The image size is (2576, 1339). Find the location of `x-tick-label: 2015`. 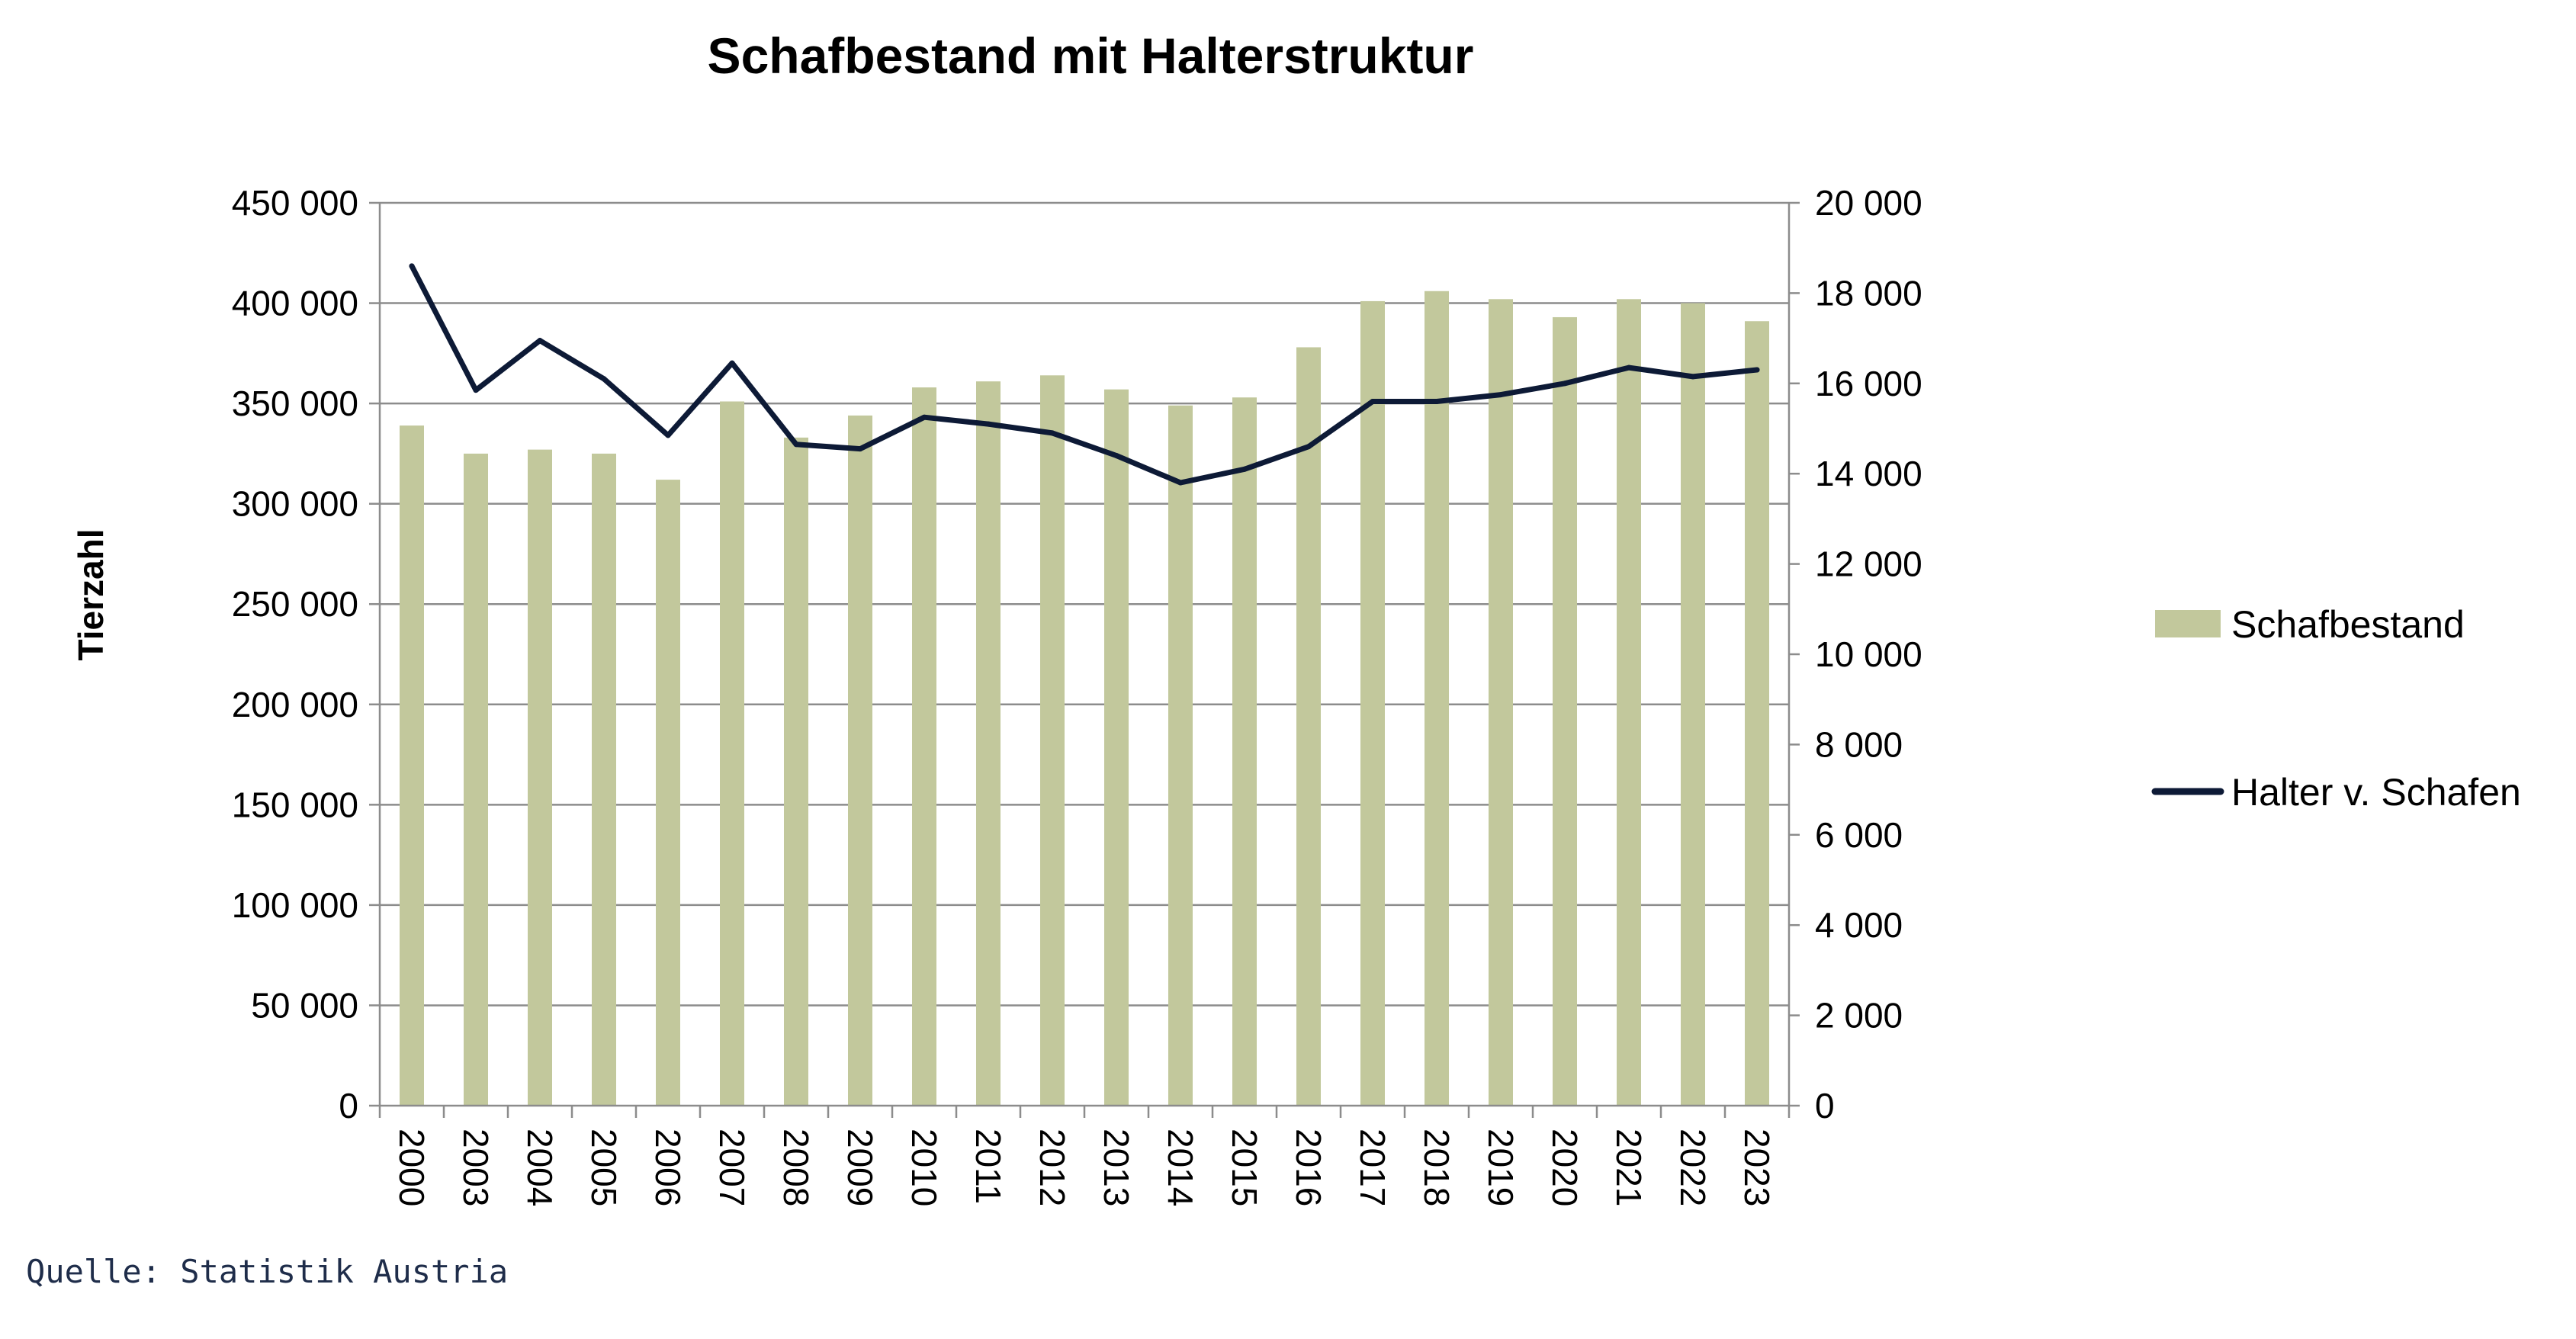

x-tick-label: 2015 is located at coordinates (1244, 1167).